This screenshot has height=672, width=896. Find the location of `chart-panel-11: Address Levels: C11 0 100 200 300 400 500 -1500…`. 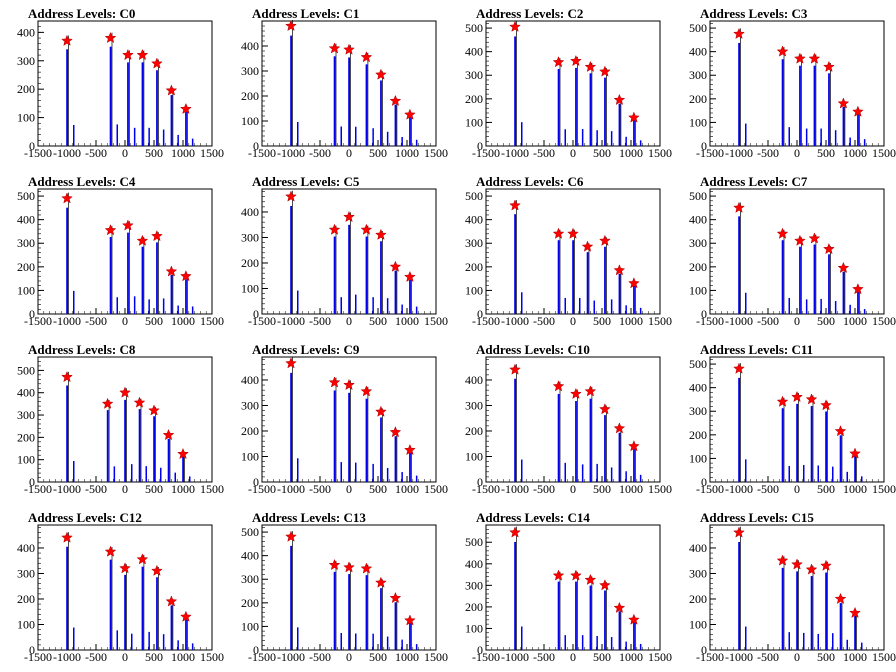

chart-panel-11: Address Levels: C11 0 100 200 300 400 500 -1500… is located at coordinates (784, 420).